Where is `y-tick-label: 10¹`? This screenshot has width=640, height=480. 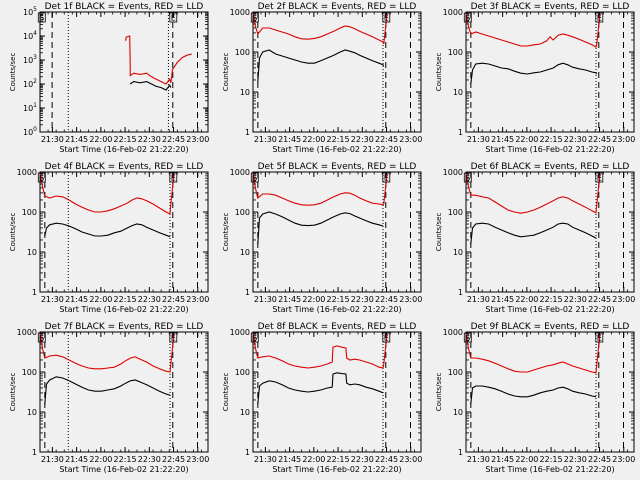 y-tick-label: 10¹ is located at coordinates (30, 107).